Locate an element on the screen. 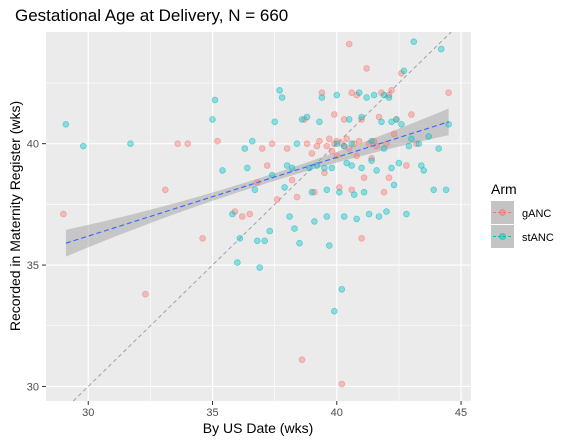 The image size is (571, 447). legend-key-point-ganc is located at coordinates (502, 212).